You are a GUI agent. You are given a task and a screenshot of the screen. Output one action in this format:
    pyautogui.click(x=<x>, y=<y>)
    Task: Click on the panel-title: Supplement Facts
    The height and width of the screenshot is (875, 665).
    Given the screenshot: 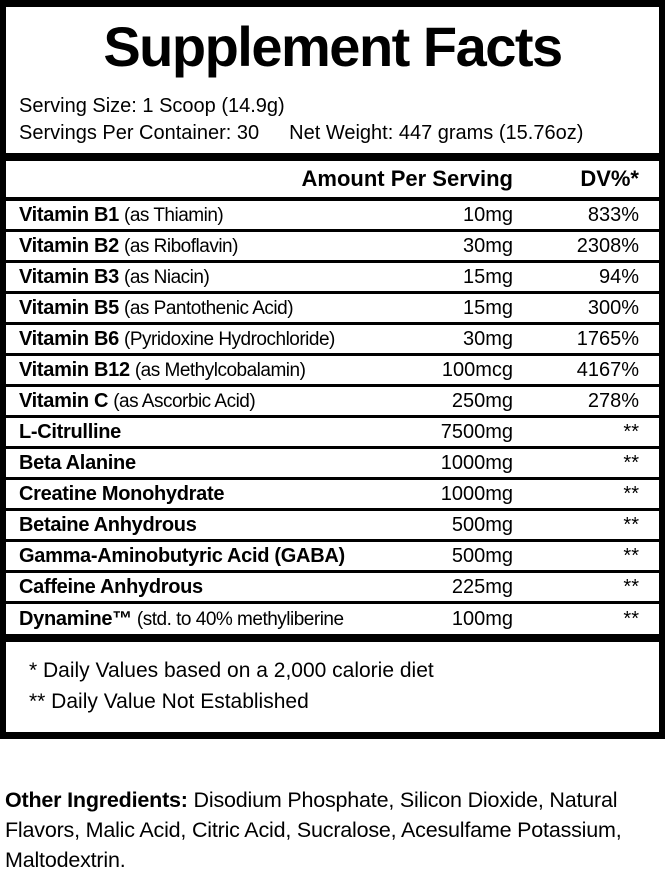 What is the action you would take?
    pyautogui.click(x=333, y=46)
    